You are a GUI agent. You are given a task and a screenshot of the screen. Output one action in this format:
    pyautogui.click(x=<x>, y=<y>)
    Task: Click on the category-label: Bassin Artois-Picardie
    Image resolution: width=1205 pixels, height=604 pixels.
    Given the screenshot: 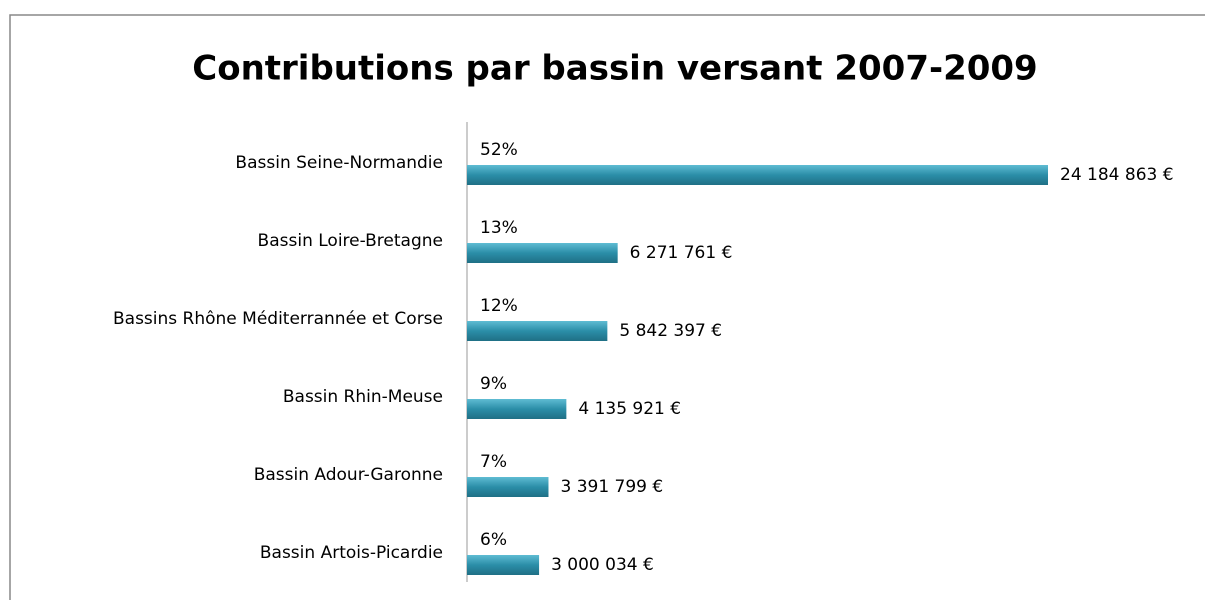 What is the action you would take?
    pyautogui.click(x=351, y=553)
    